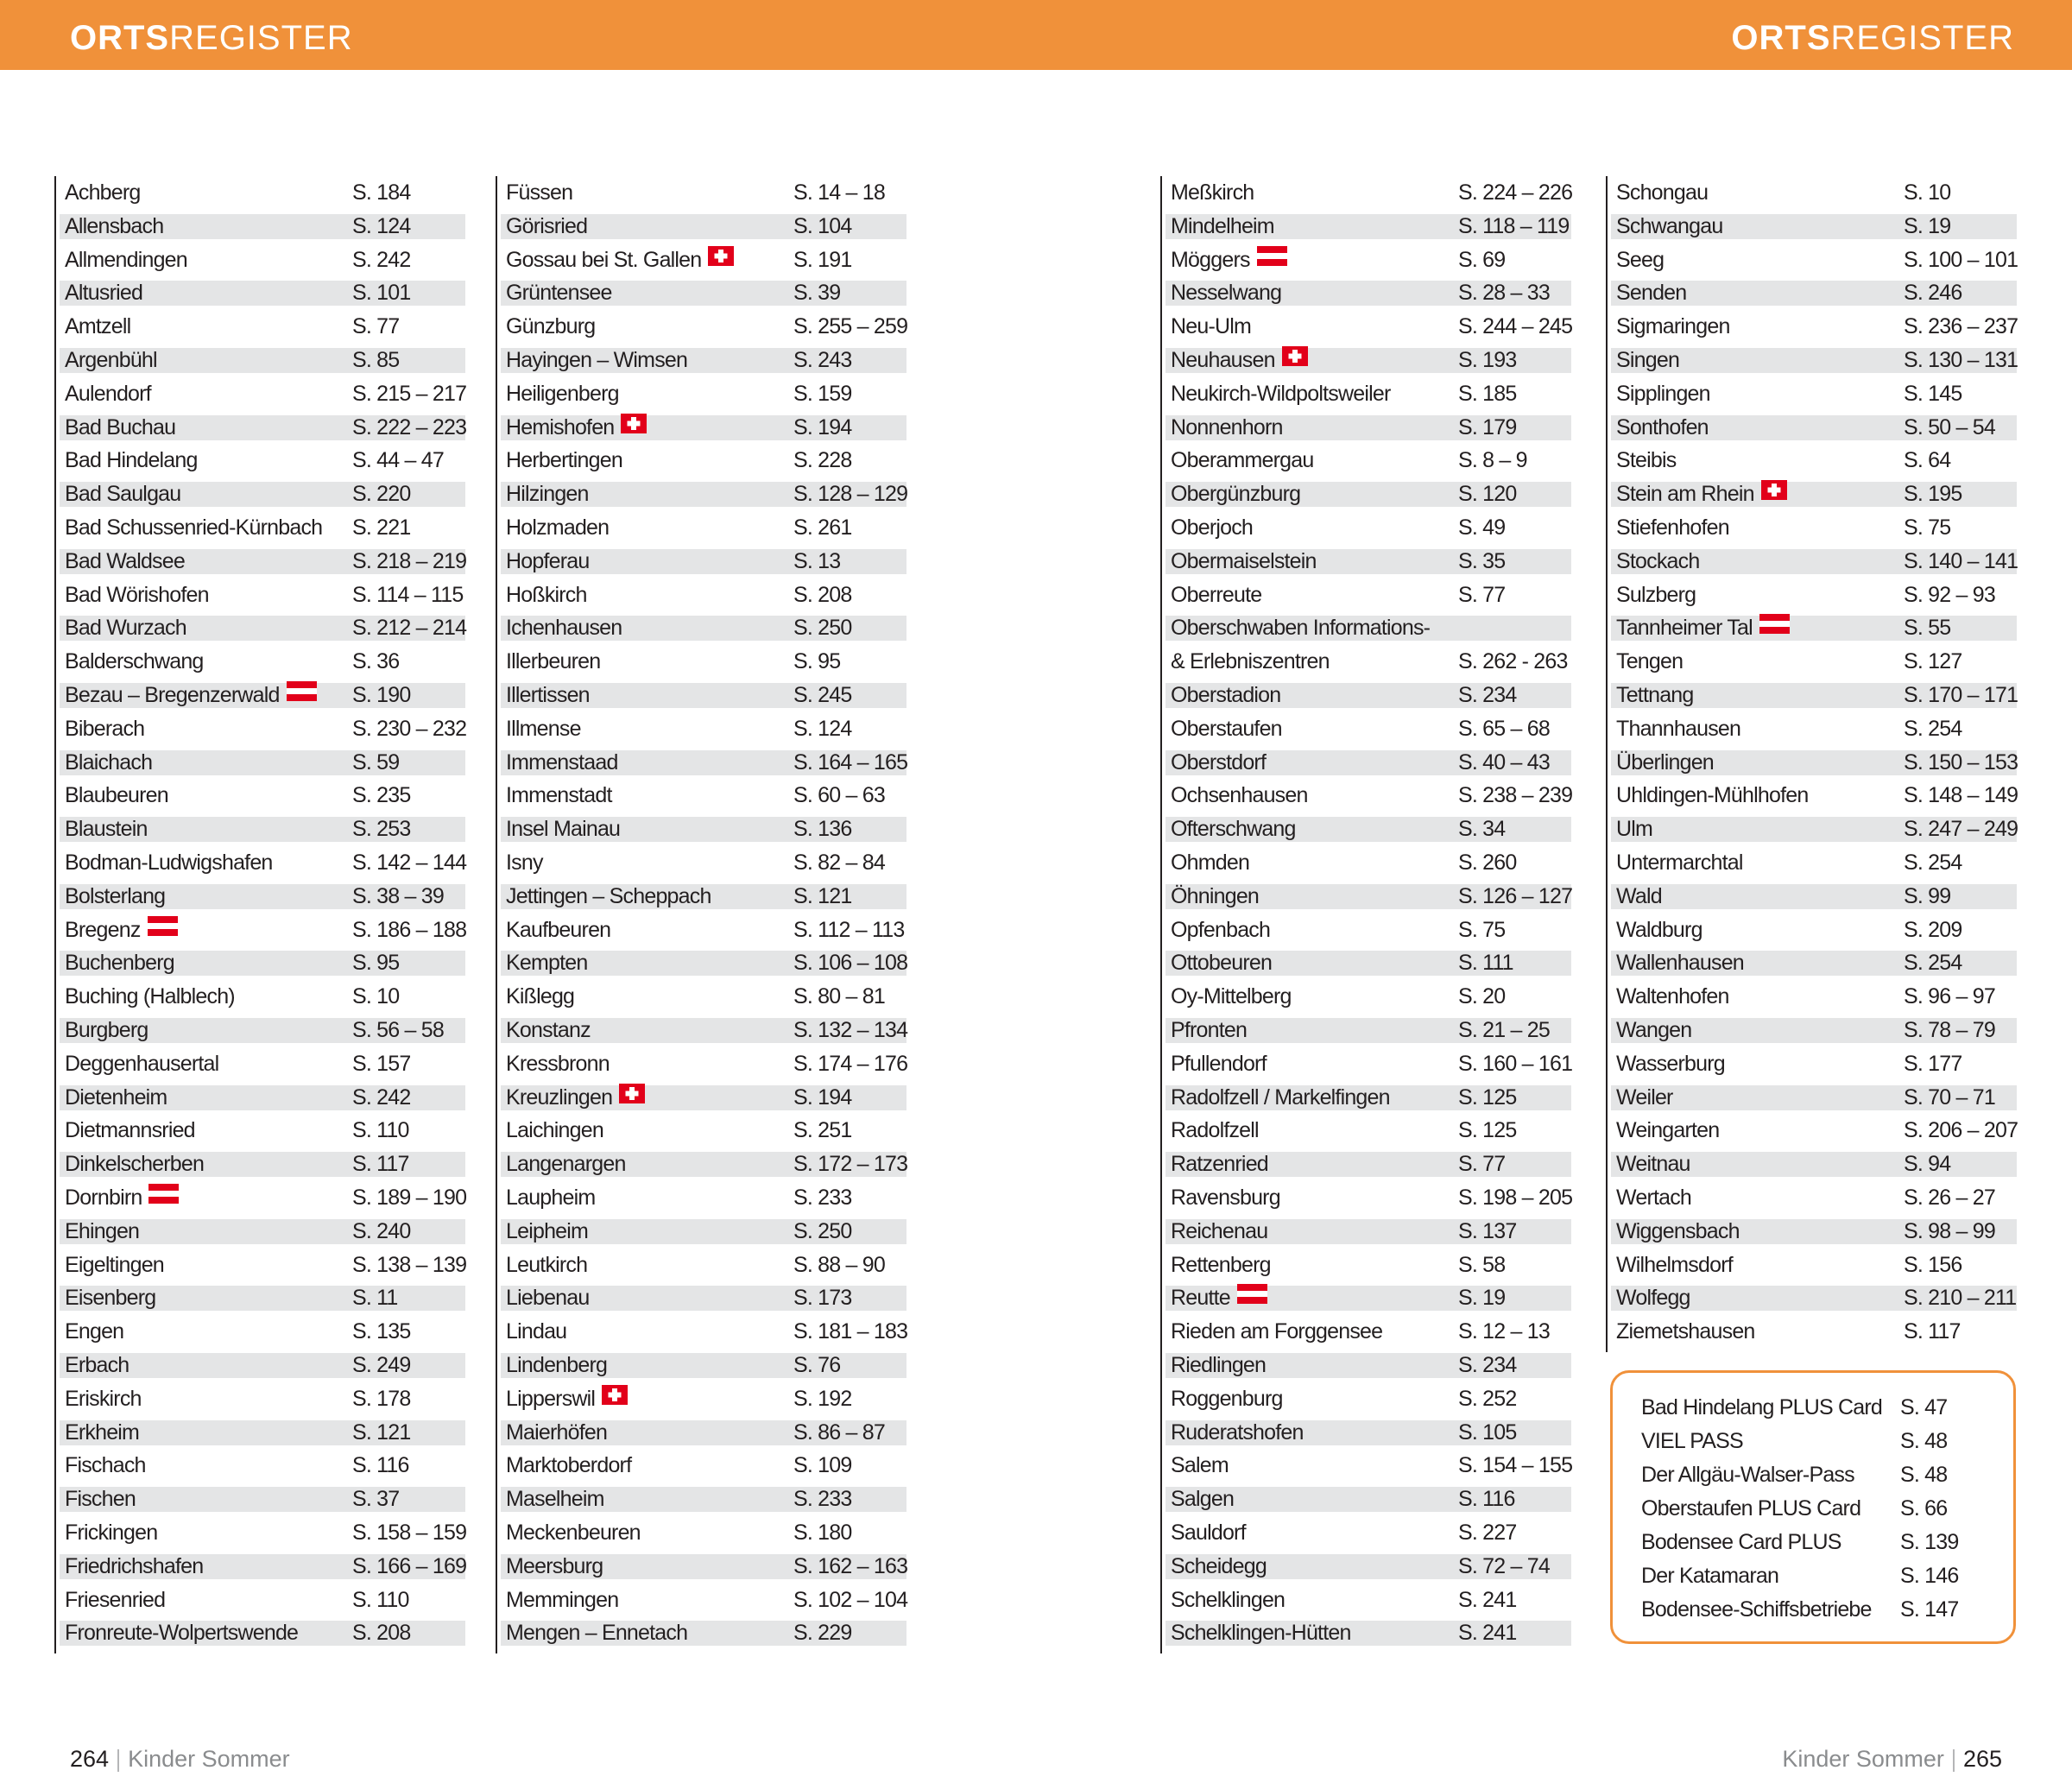 Image resolution: width=2072 pixels, height=1783 pixels. What do you see at coordinates (260, 1232) in the screenshot?
I see `index-row: Ehingen S. 240` at bounding box center [260, 1232].